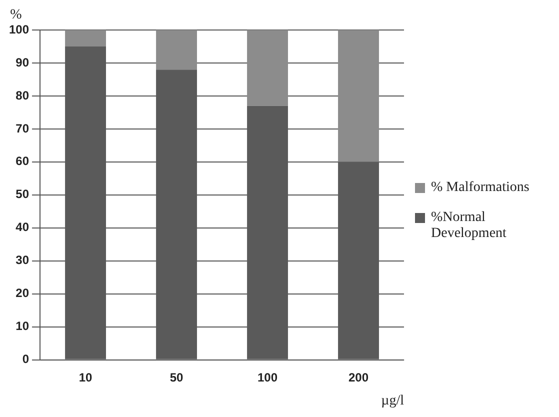 The width and height of the screenshot is (559, 417). I want to click on x-axis-title: µg/l, so click(392, 400).